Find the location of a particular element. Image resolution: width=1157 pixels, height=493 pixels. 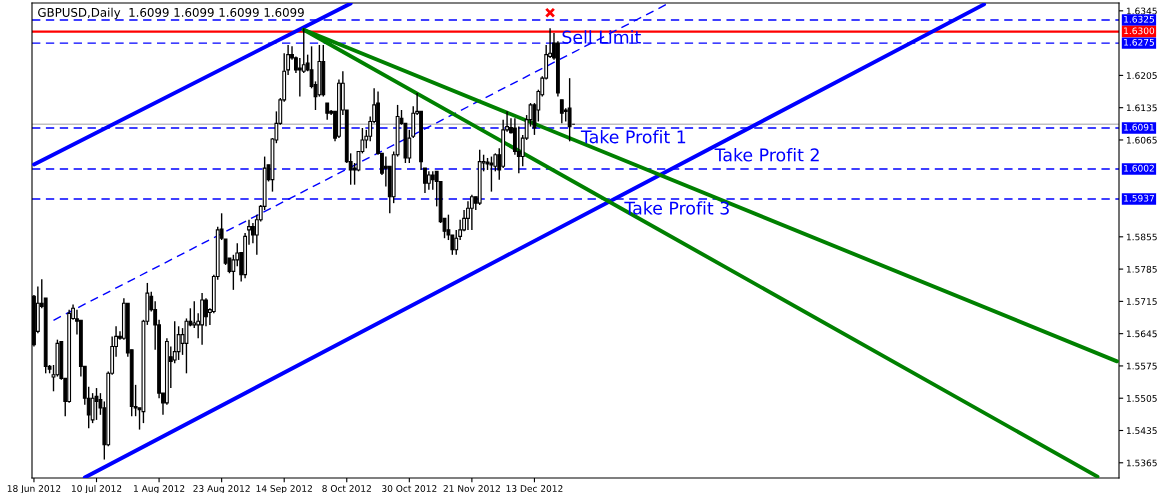

chart-title: GBPUSD,Daily 1.6099 1.6099 1.6099 1.6099 is located at coordinates (171, 13).